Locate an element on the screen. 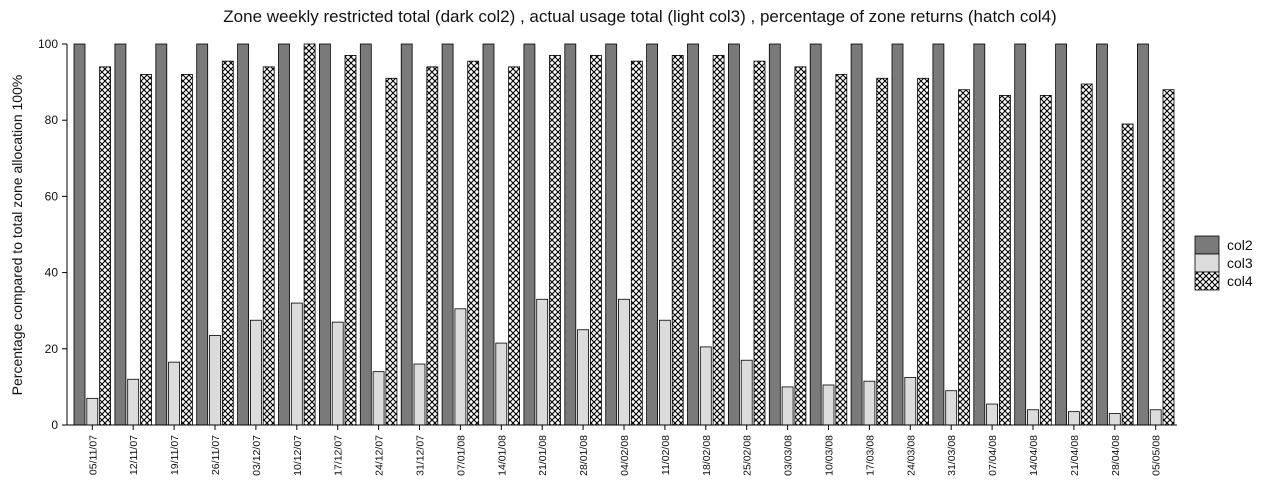 This screenshot has width=1272, height=499. x-tick-label-7: 24/12/07 is located at coordinates (380, 455).